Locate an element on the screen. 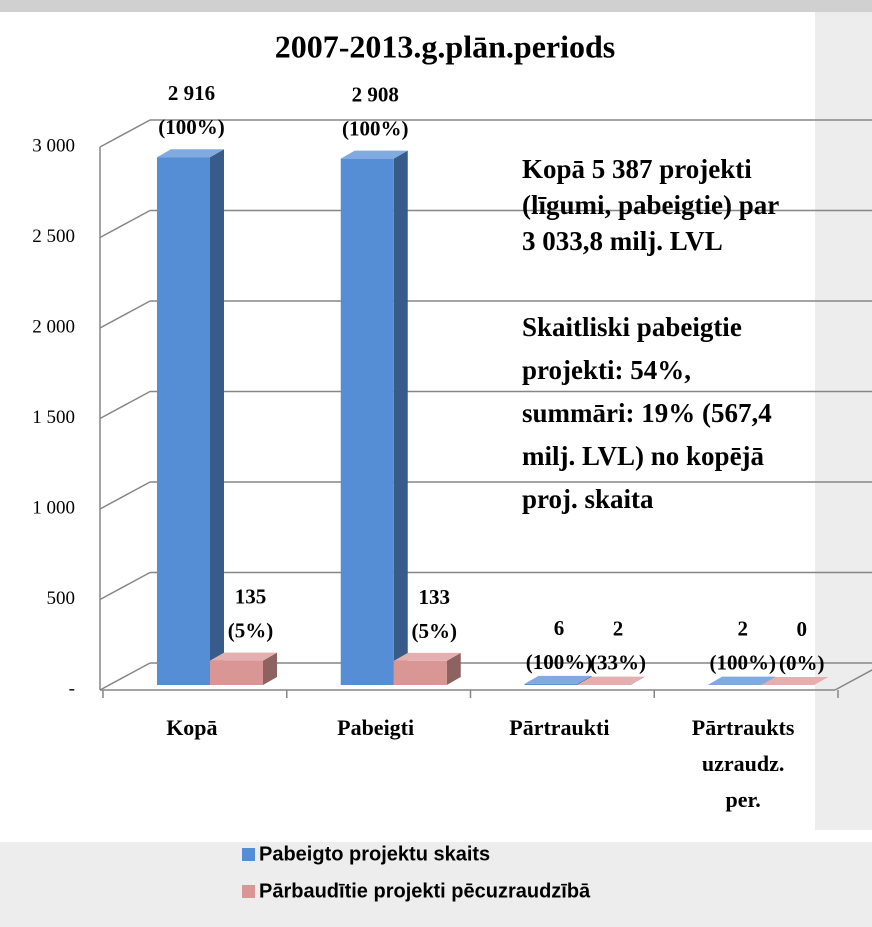 The height and width of the screenshot is (927, 872). legend-label: Pabeigto projektu skaits is located at coordinates (374, 854).